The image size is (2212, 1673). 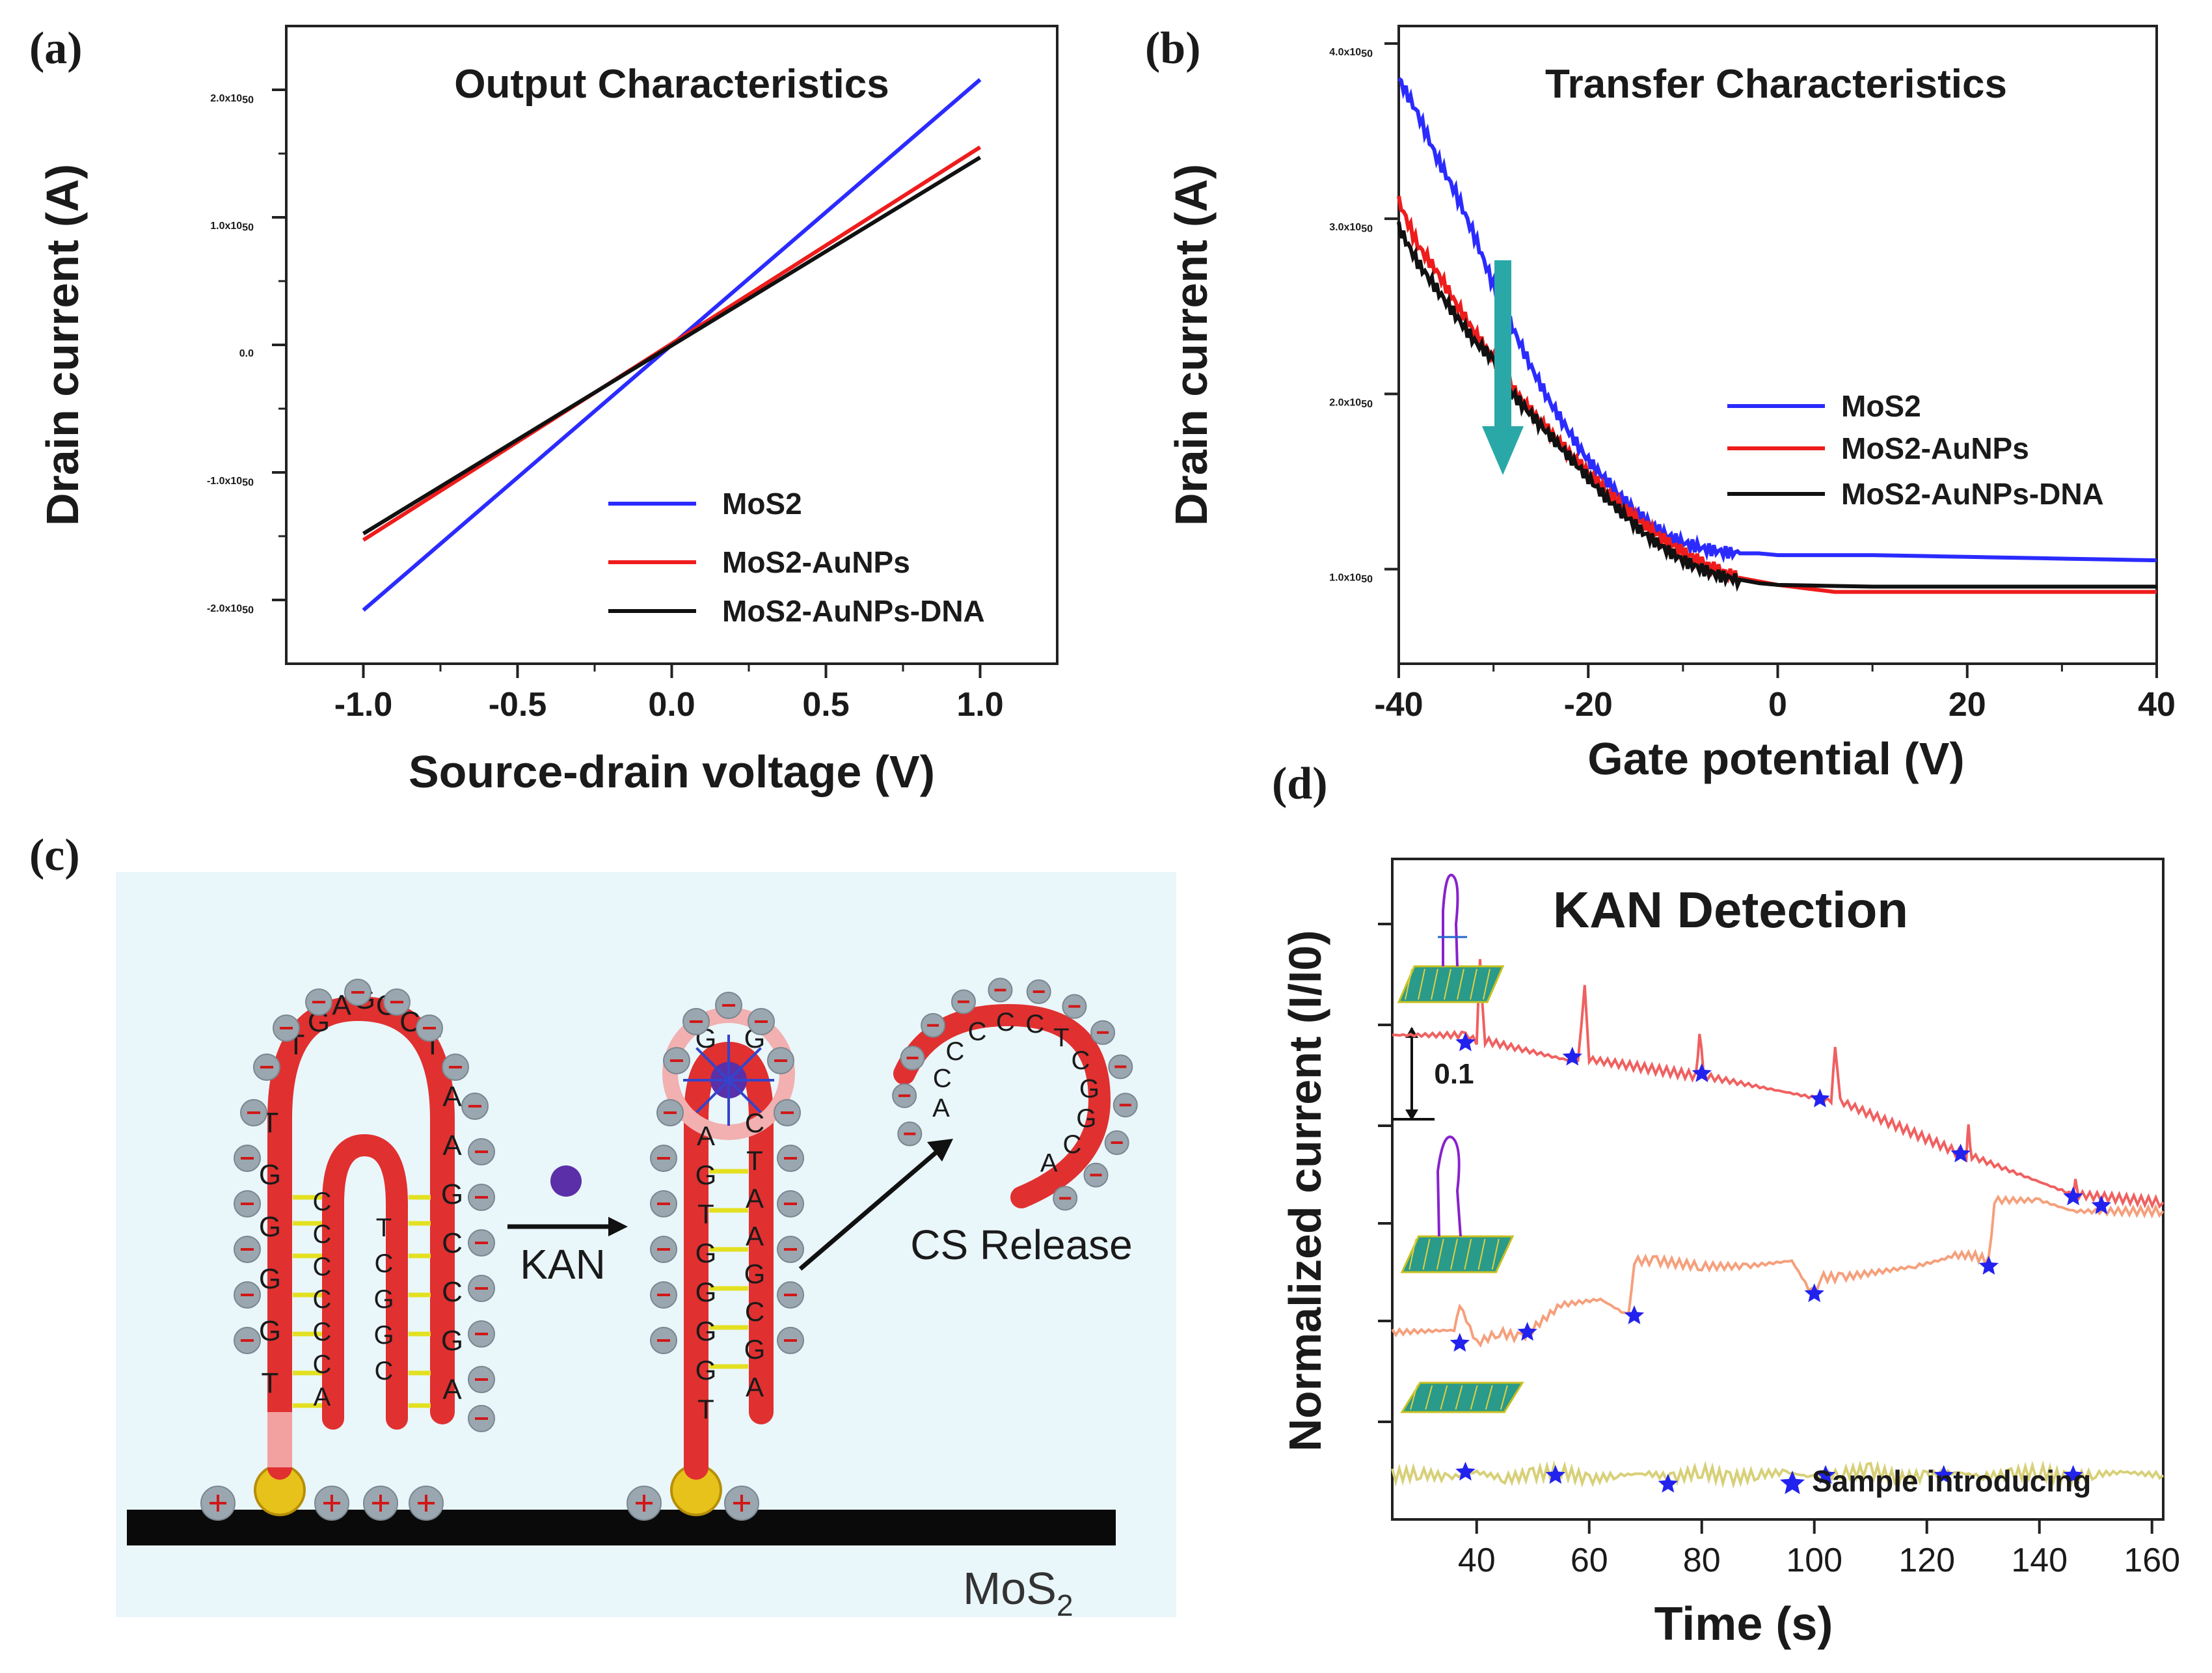 I want to click on x-tick-label: -40, so click(x=1399, y=705).